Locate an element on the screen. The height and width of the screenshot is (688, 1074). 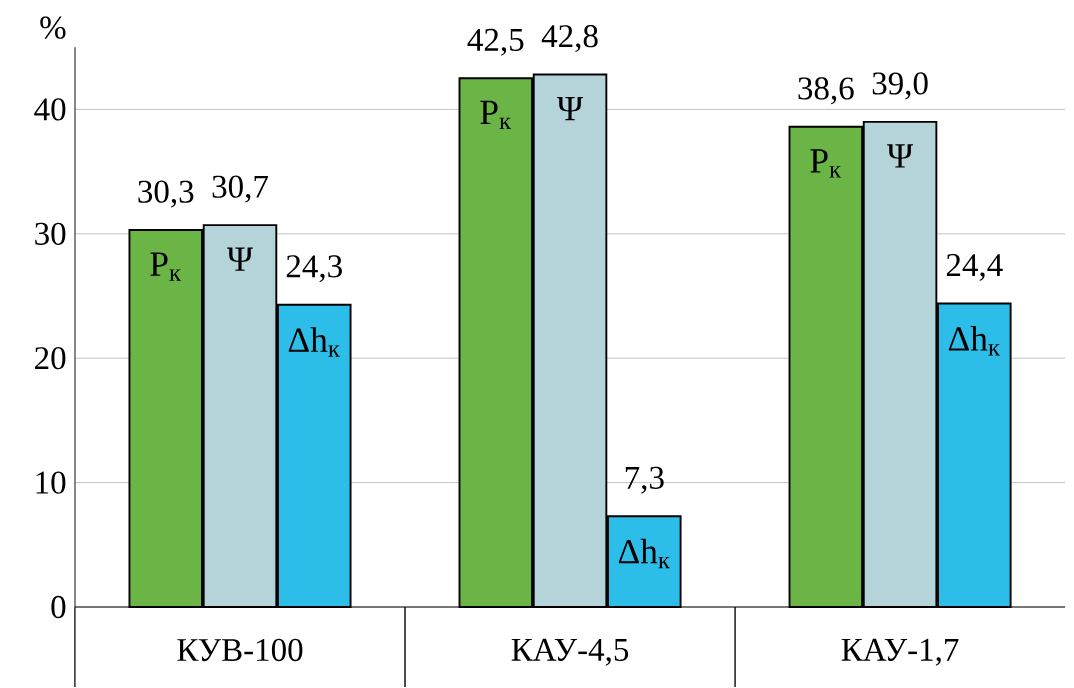
series-label: Δh$_{к}$ is located at coordinates (974, 341).